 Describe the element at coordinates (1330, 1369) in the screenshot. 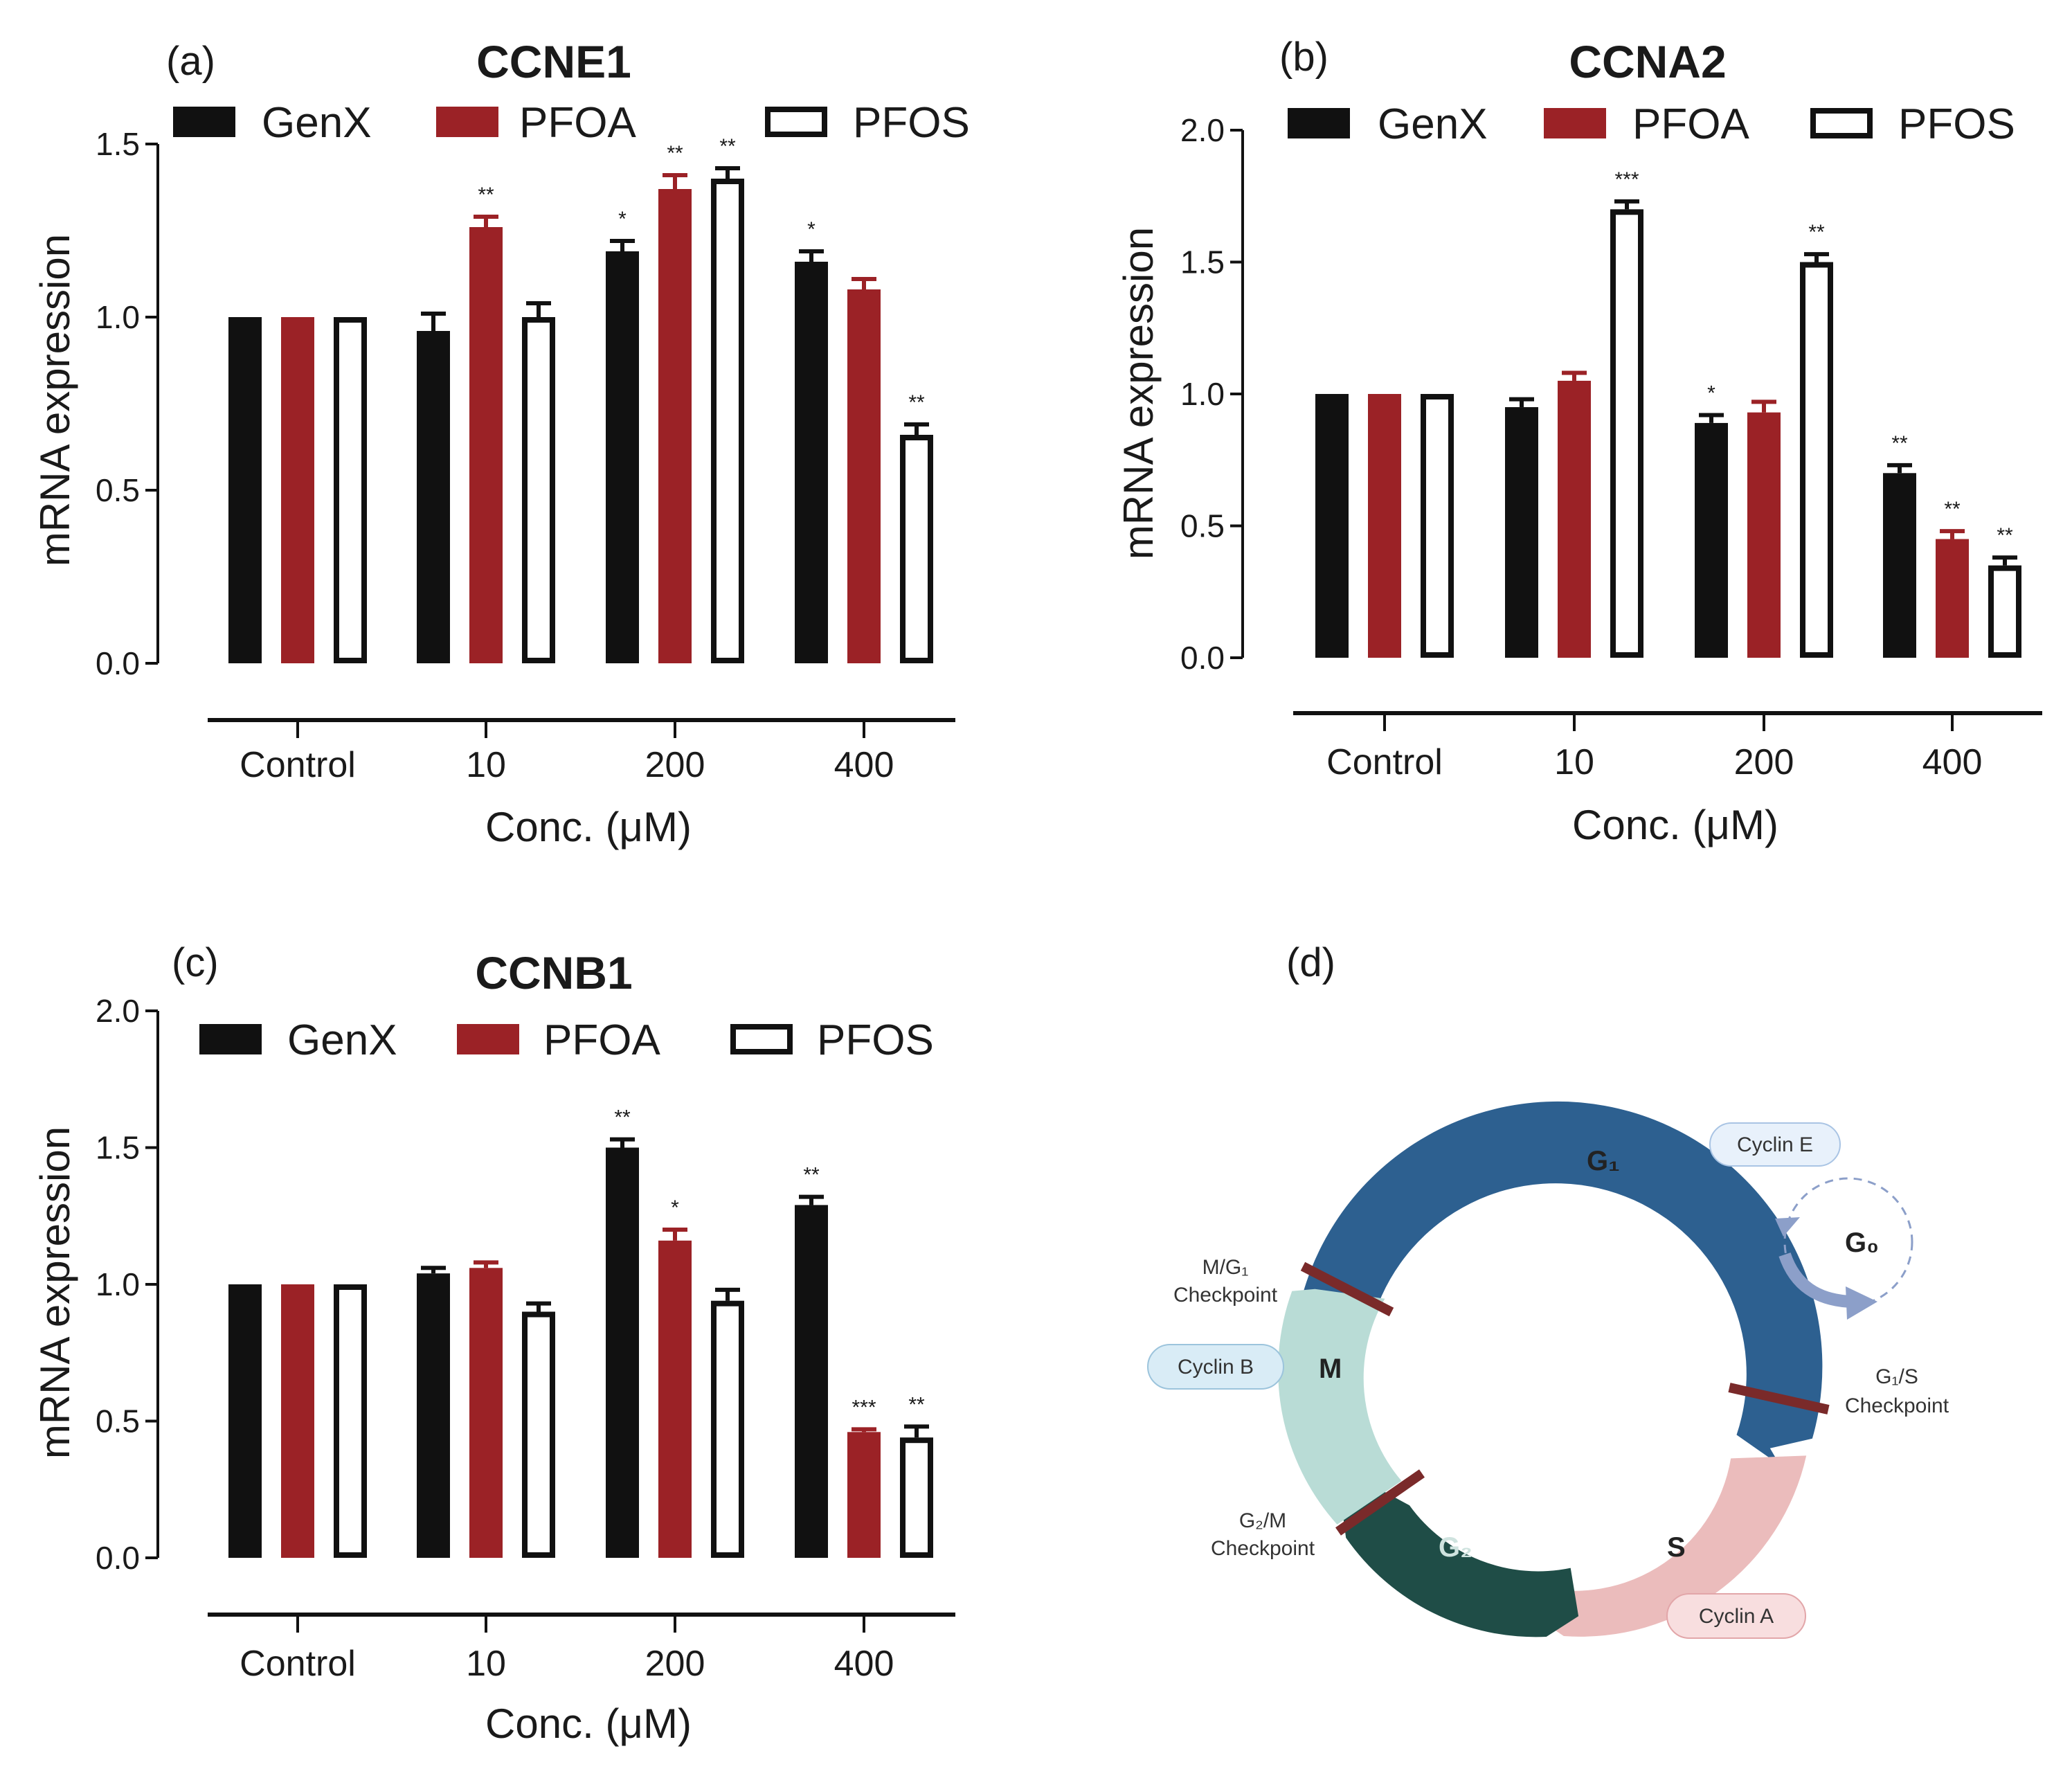

I see `phase-label-m: M` at that location.